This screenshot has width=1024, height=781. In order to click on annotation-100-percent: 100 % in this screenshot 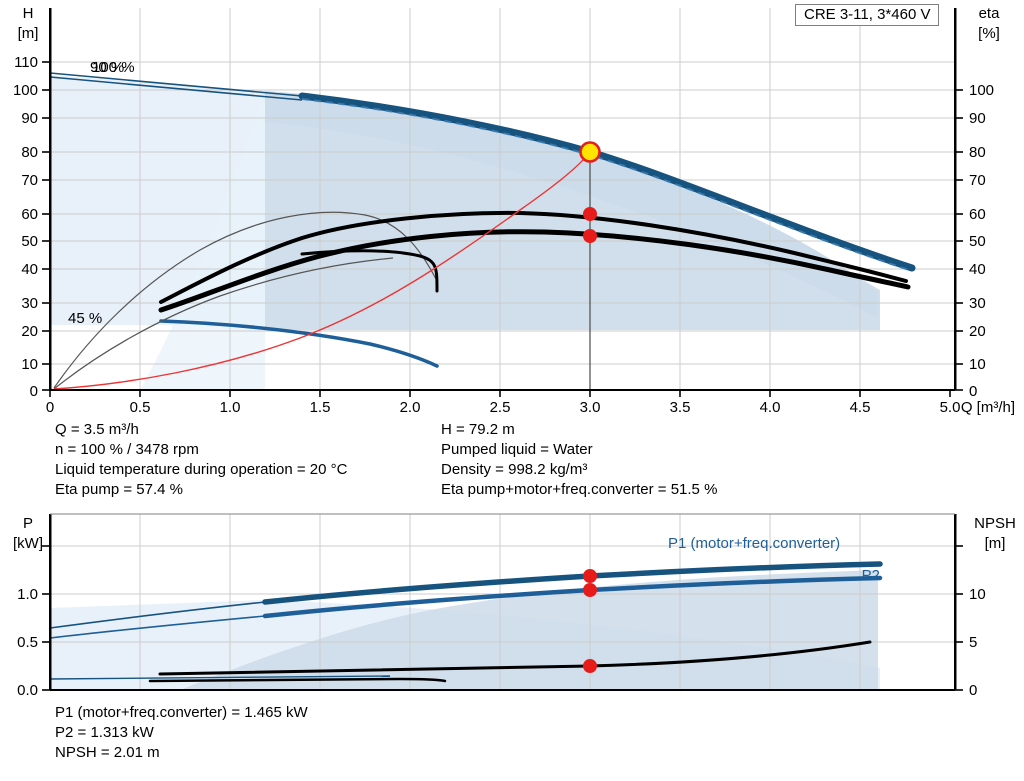, I will do `click(113, 67)`.